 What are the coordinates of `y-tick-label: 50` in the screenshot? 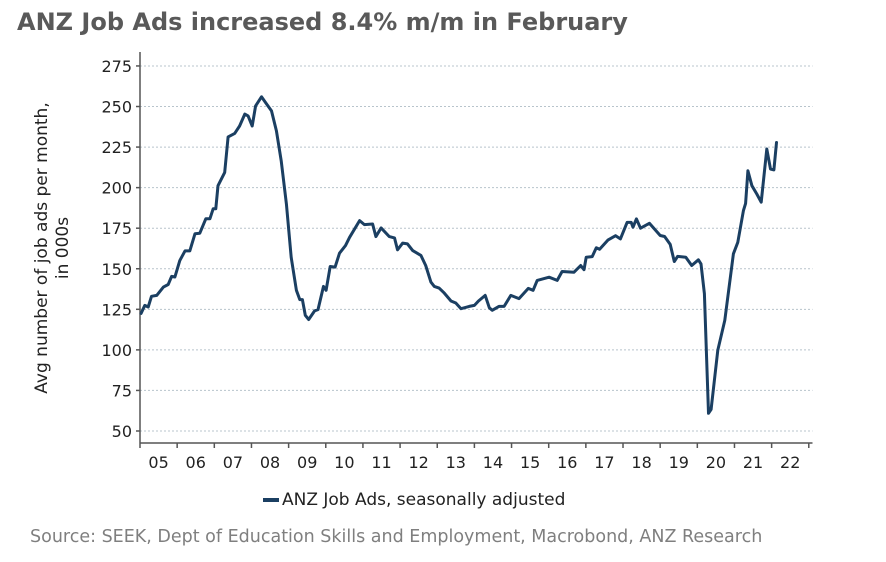 It's located at (122, 431).